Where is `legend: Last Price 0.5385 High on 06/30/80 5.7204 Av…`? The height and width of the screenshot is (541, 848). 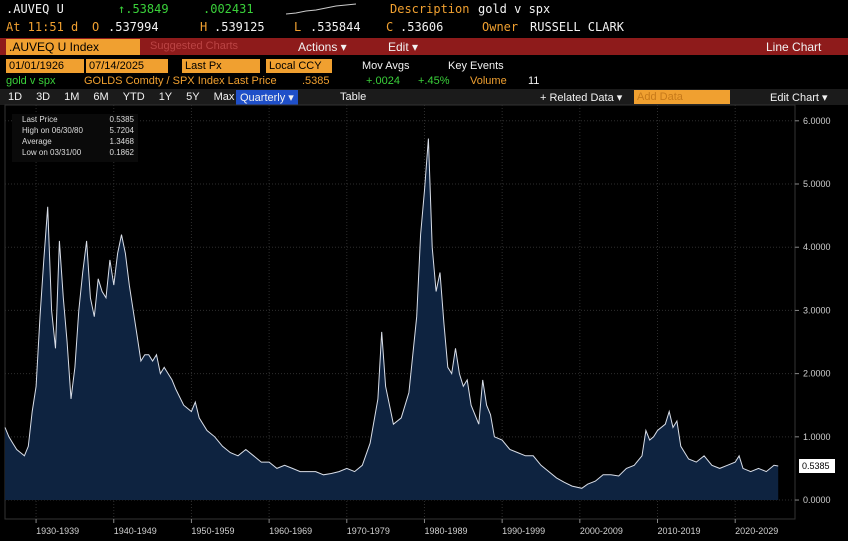 legend: Last Price 0.5385 High on 06/30/80 5.7204 Av… is located at coordinates (75, 138).